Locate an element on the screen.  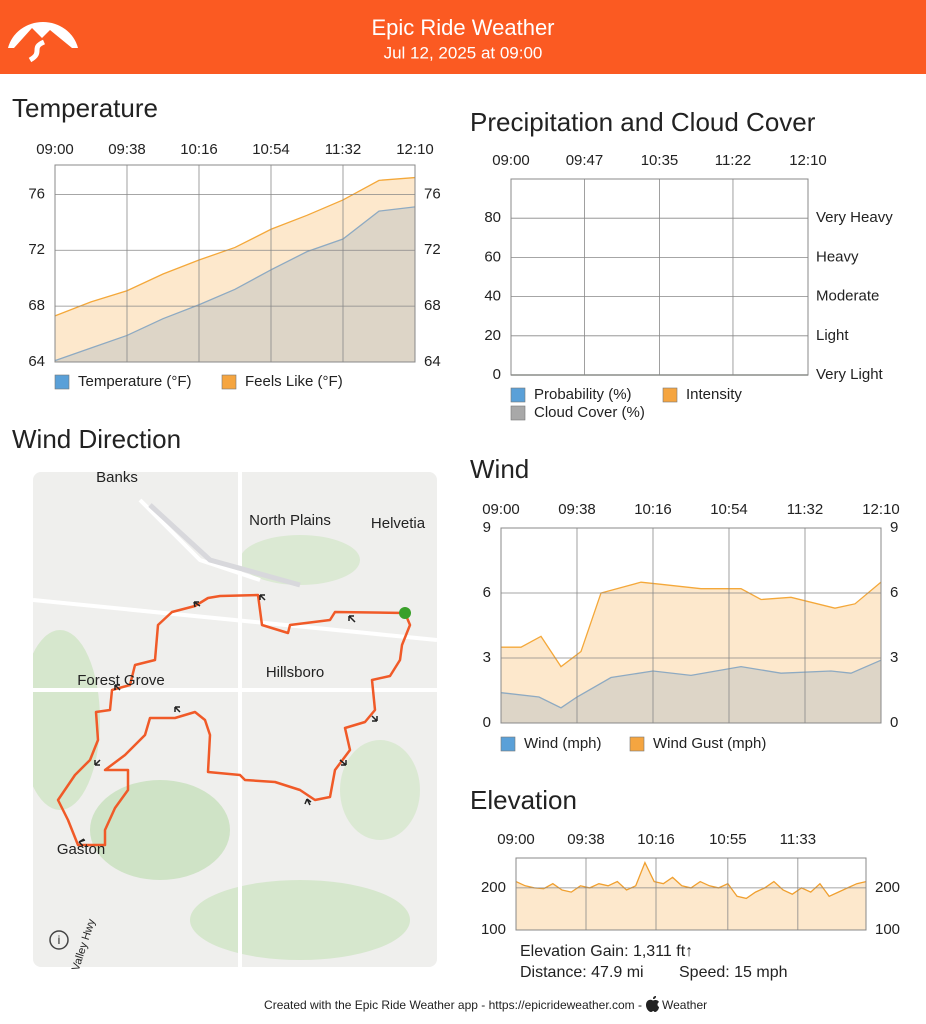
y-tick-label: 100 is located at coordinates (493, 929).